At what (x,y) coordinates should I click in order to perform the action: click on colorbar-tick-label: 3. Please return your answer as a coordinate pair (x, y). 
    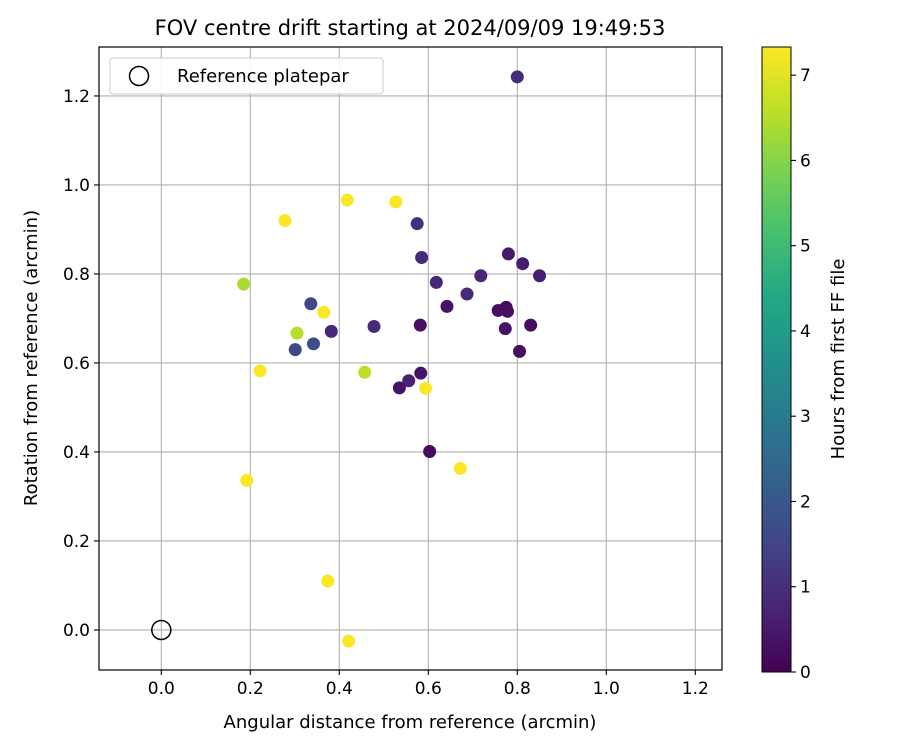
    Looking at the image, I should click on (805, 417).